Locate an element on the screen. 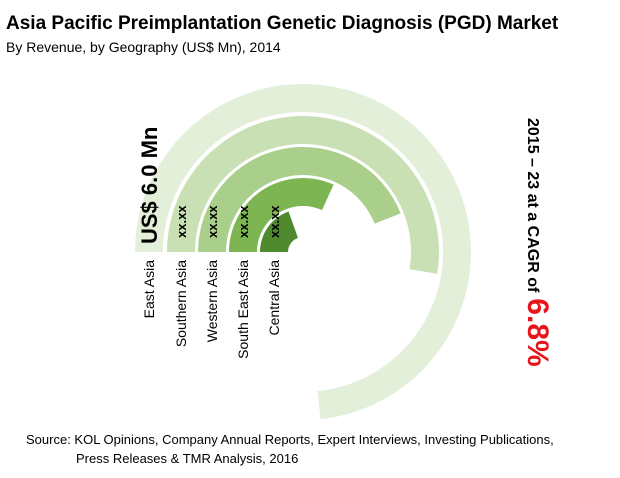 The image size is (620, 478). cagr-label: 2015 – 23 at a CAGR of is located at coordinates (532, 205).